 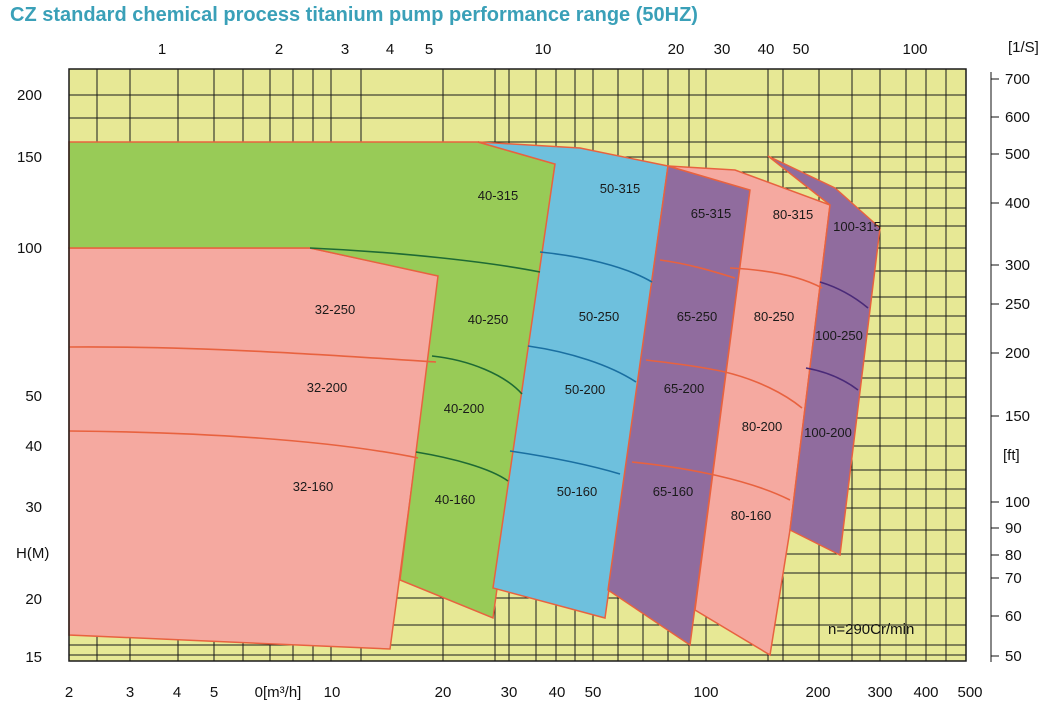 I want to click on right-tick-label: 250, so click(x=1017, y=304).